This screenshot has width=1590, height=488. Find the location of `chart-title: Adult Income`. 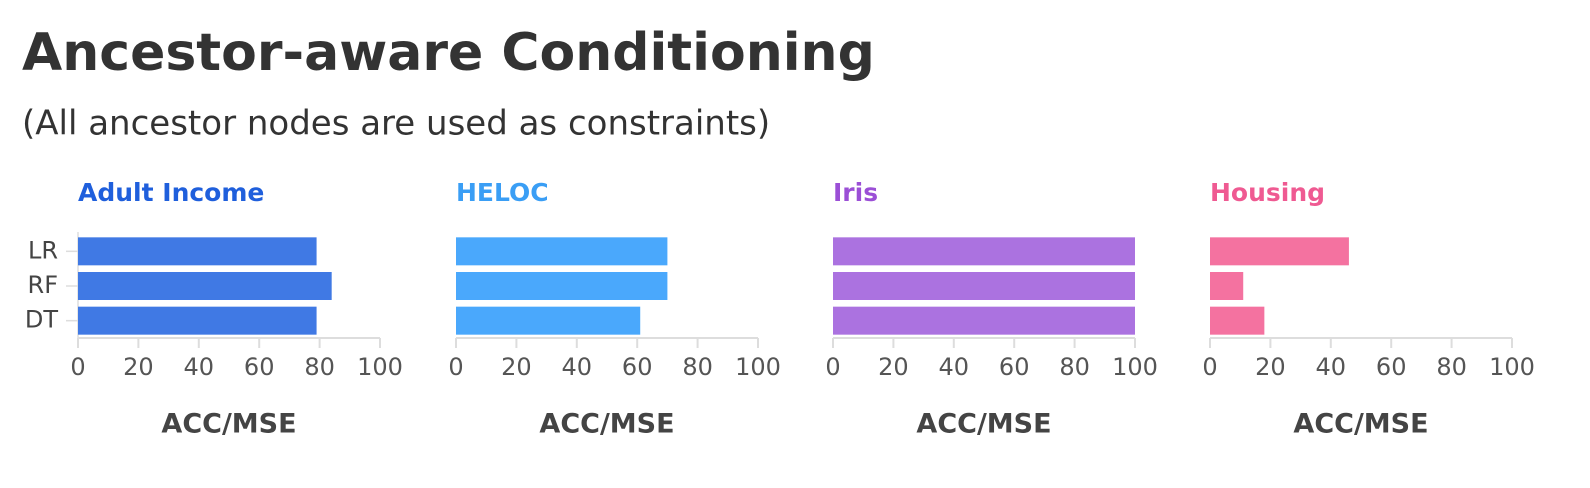

chart-title: Adult Income is located at coordinates (171, 192).